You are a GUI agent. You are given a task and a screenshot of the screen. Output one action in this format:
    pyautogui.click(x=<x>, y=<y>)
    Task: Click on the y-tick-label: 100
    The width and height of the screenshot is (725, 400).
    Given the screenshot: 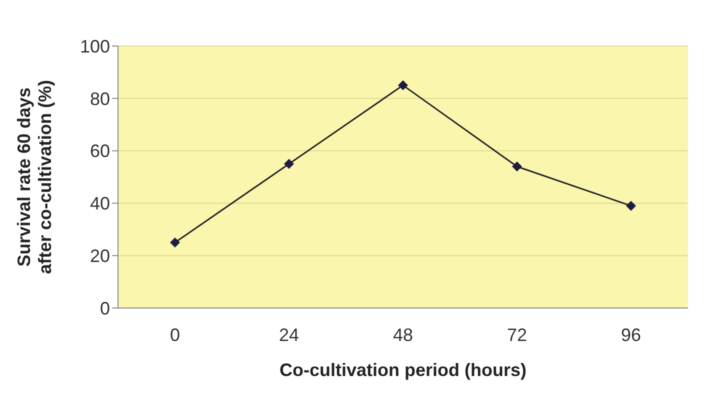 What is the action you would take?
    pyautogui.click(x=95, y=46)
    